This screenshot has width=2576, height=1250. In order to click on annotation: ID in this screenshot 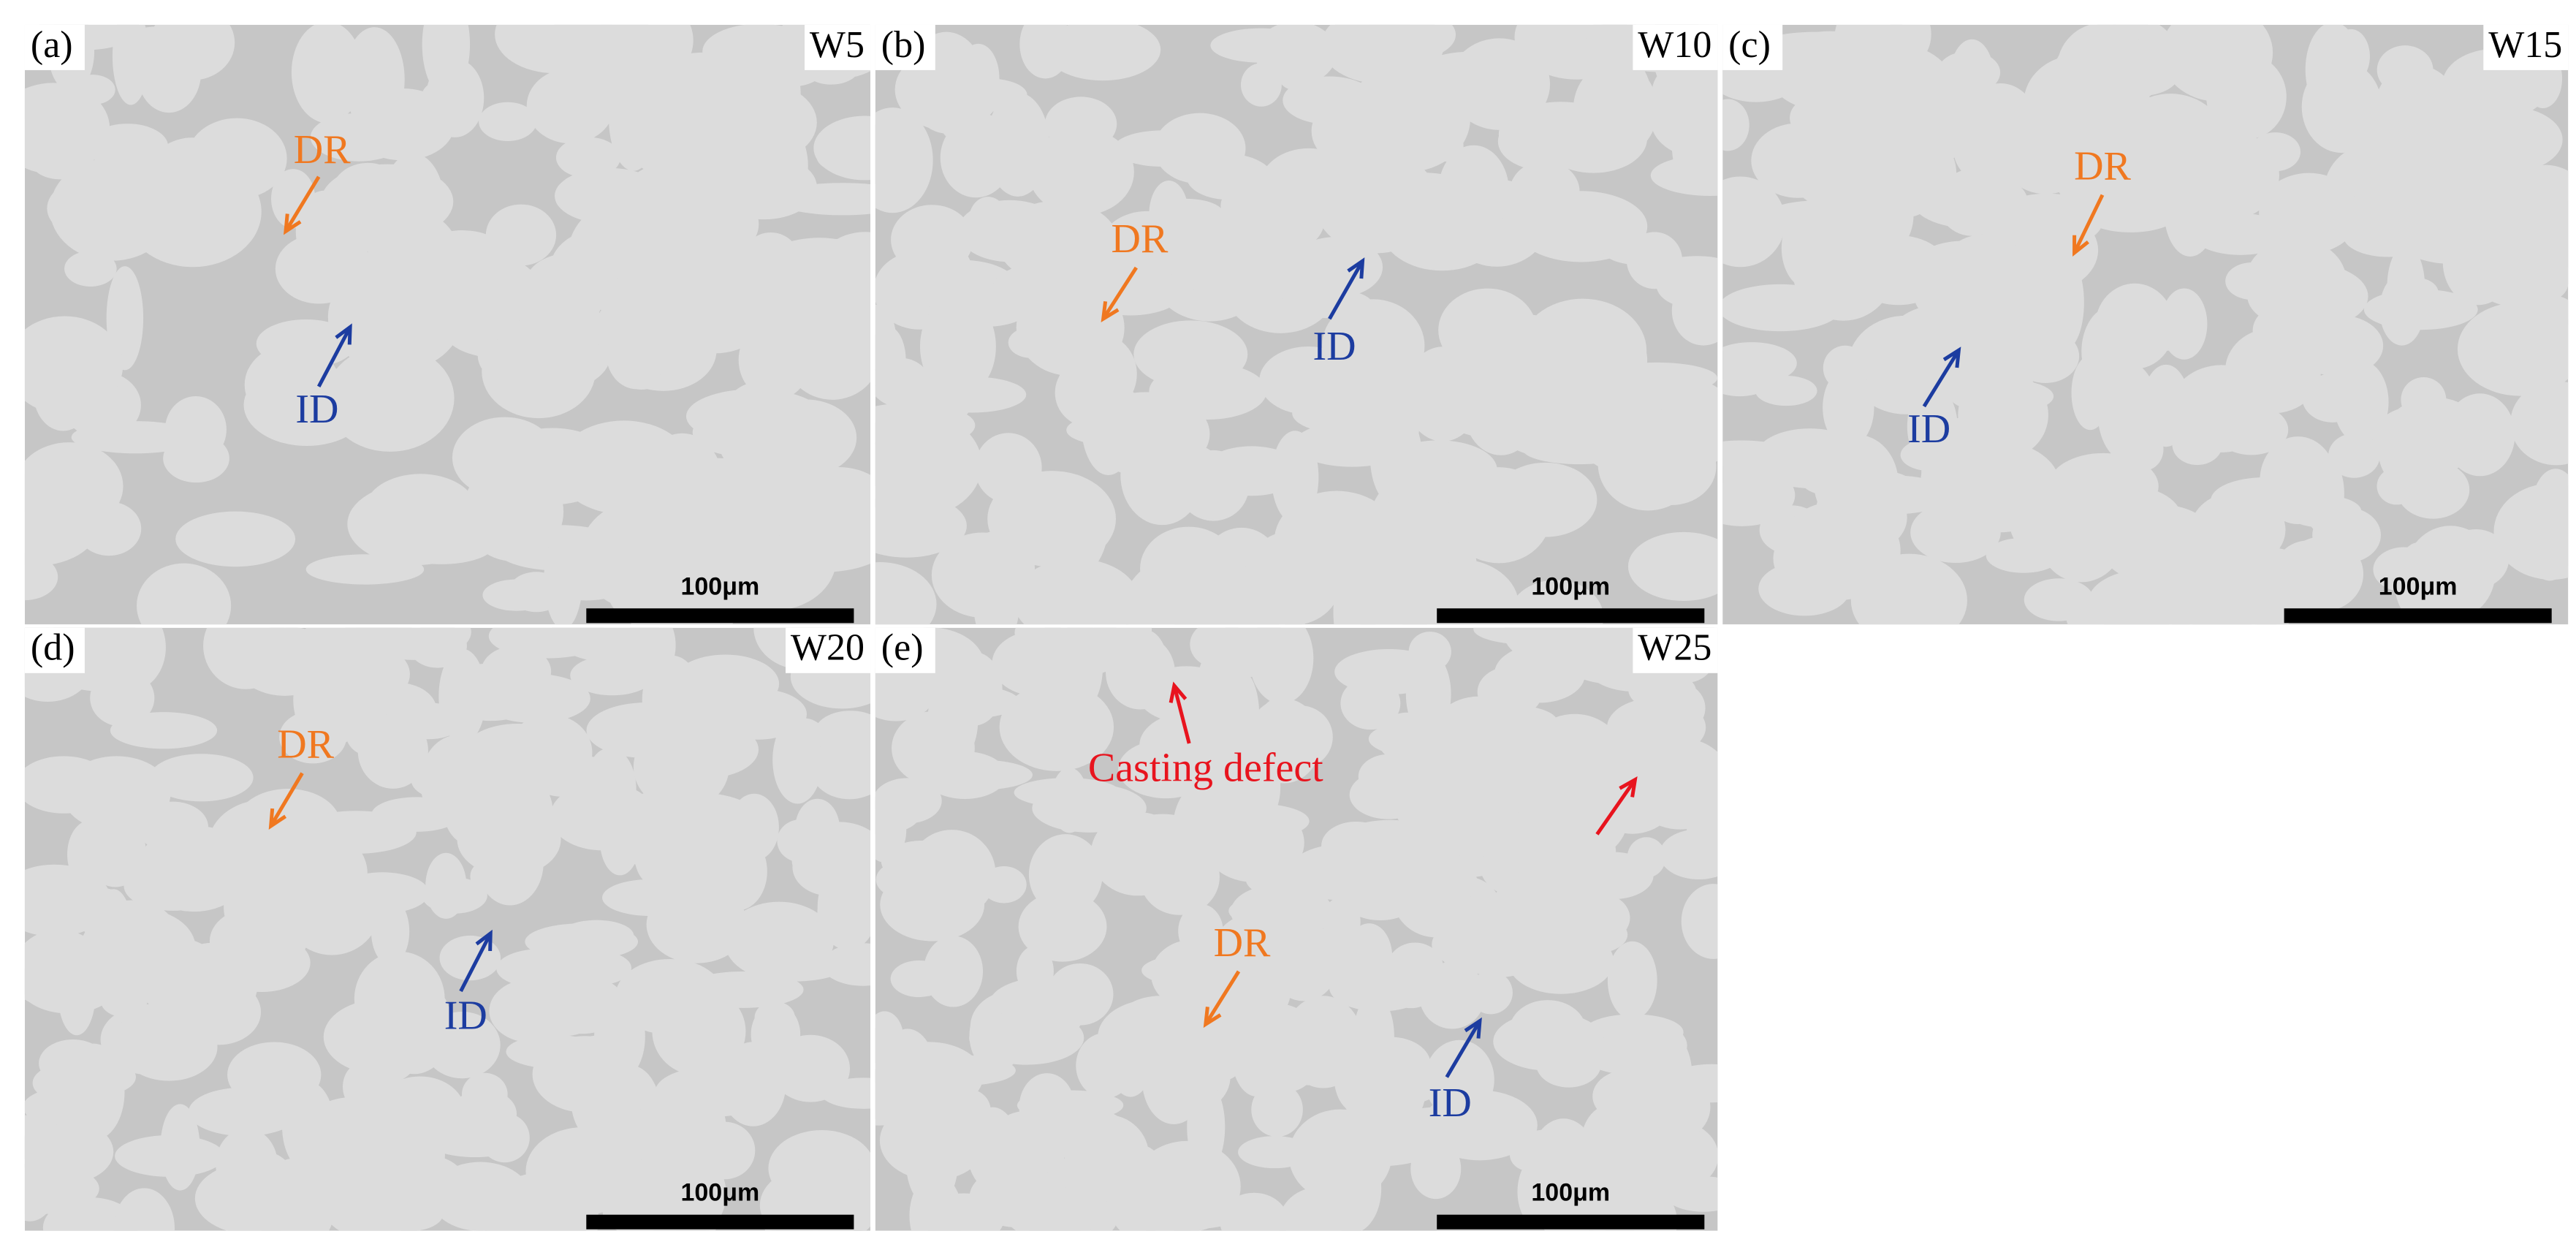, I will do `click(1334, 347)`.